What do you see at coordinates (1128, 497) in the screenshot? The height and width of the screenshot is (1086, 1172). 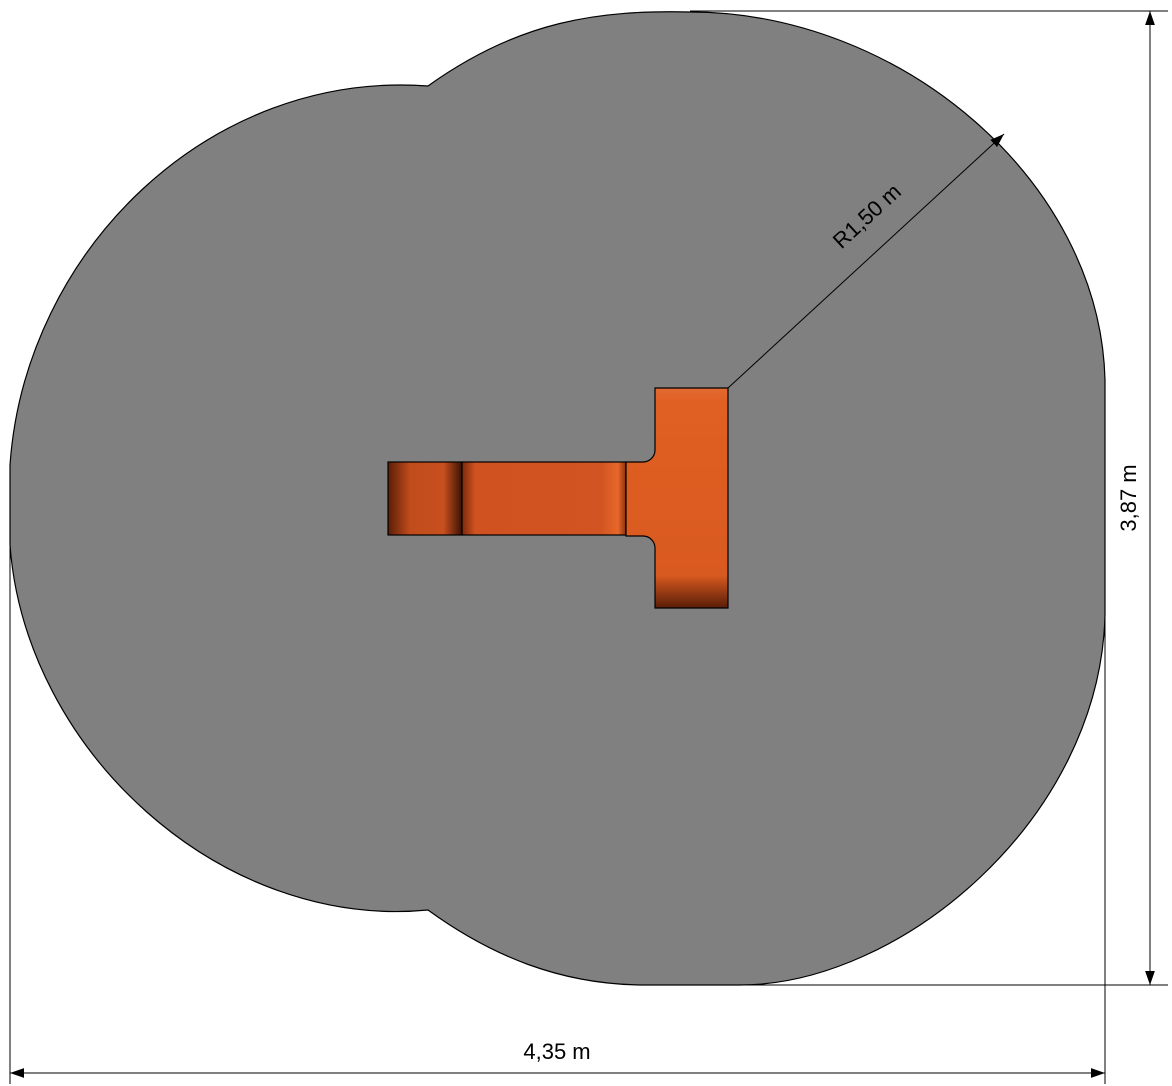 I see `height-label: 3,87 m` at bounding box center [1128, 497].